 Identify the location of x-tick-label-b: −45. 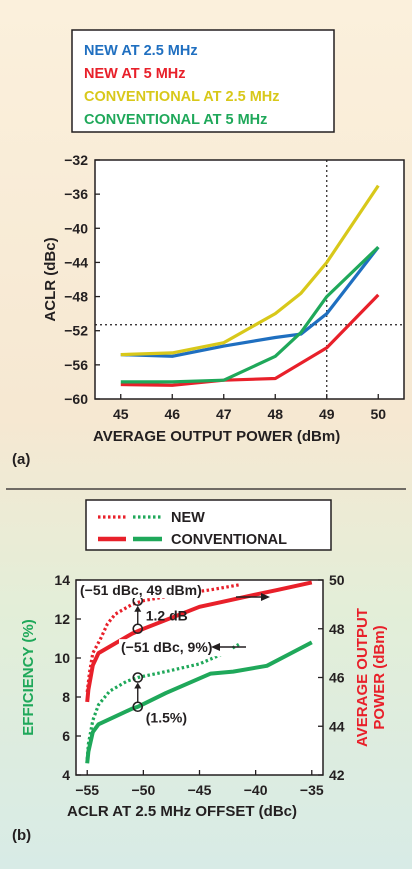
(200, 790).